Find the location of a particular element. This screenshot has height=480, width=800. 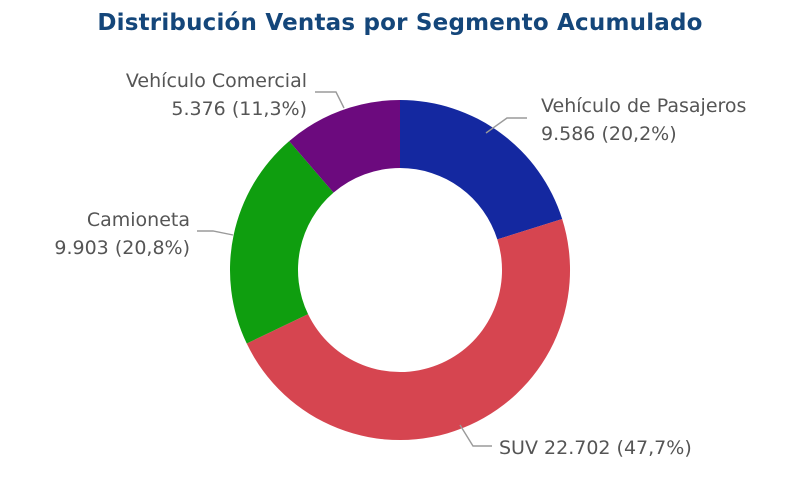

slice-label-suv: SUV 22.702 (47,7%) is located at coordinates (595, 448).